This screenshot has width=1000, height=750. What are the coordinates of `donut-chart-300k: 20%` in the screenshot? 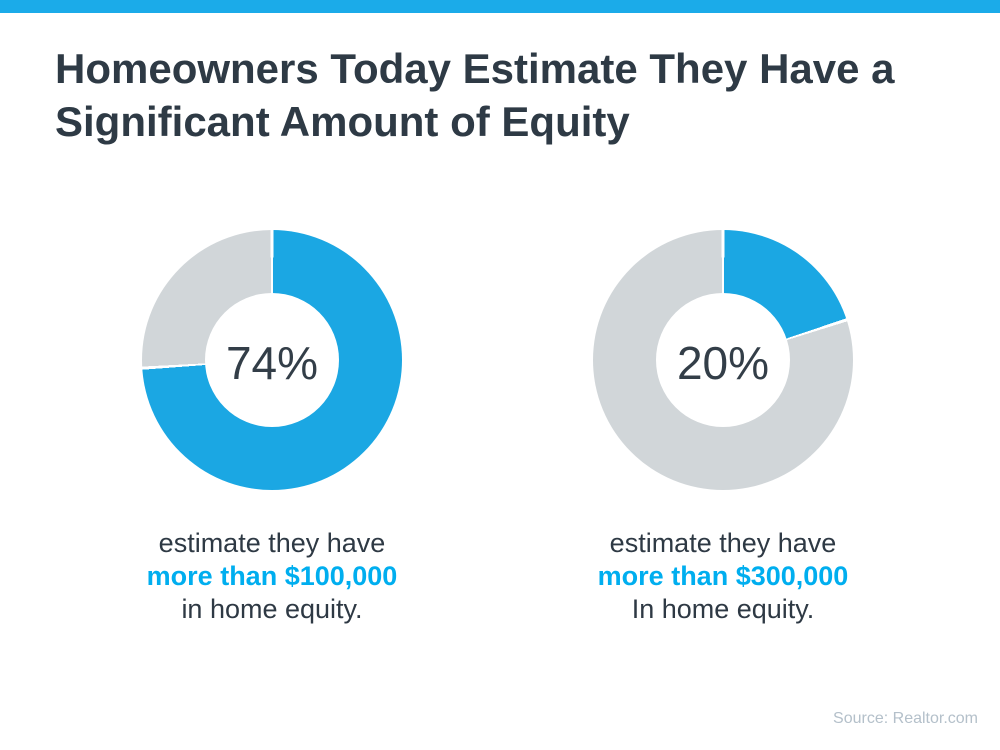 It's located at (723, 360).